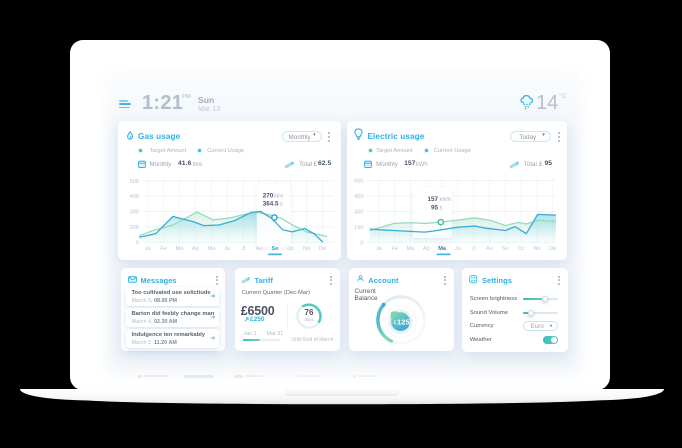  Describe the element at coordinates (268, 196) in the screenshot. I see `svg-text: 270` at that location.